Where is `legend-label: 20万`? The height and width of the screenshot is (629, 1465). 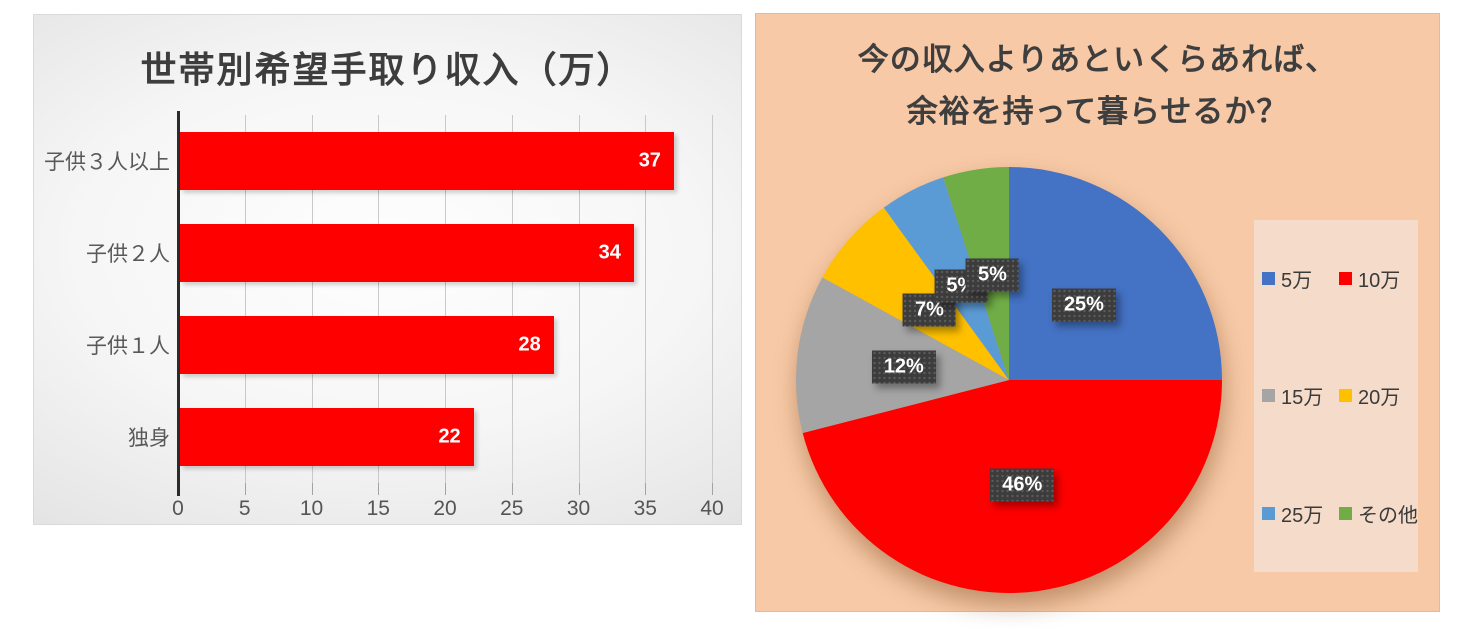 legend-label: 20万 is located at coordinates (1379, 398).